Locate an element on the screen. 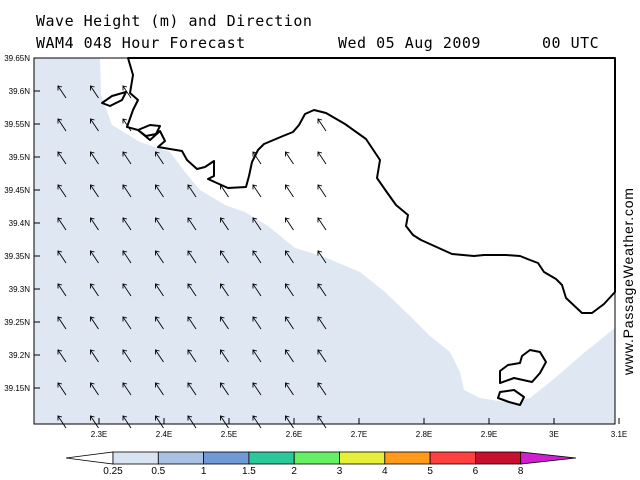  lat-label: 39.25N is located at coordinates (17, 322).